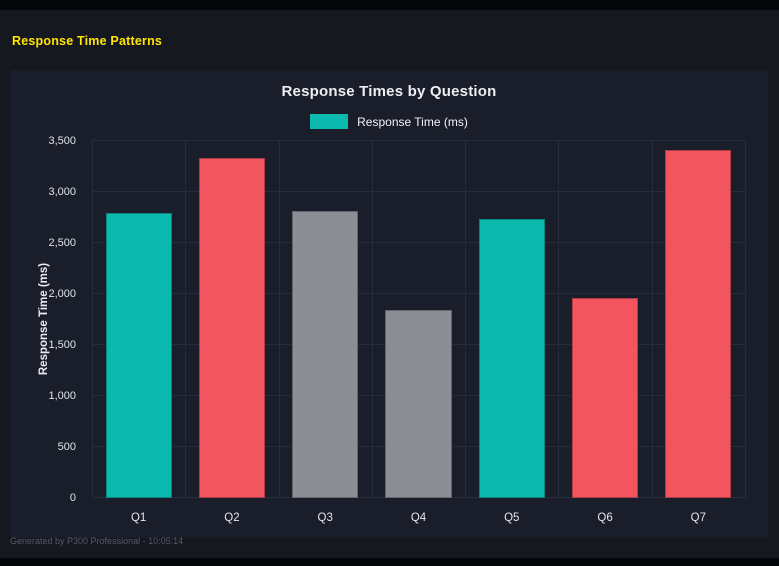 The width and height of the screenshot is (779, 566). Describe the element at coordinates (389, 562) in the screenshot. I see `bottom-border-strip` at that location.